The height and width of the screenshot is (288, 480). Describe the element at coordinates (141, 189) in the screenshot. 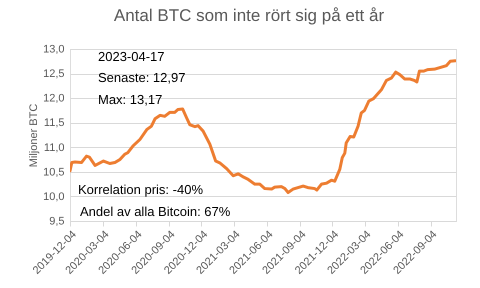

I see `annotation: Korrelation pris: -40%` at that location.